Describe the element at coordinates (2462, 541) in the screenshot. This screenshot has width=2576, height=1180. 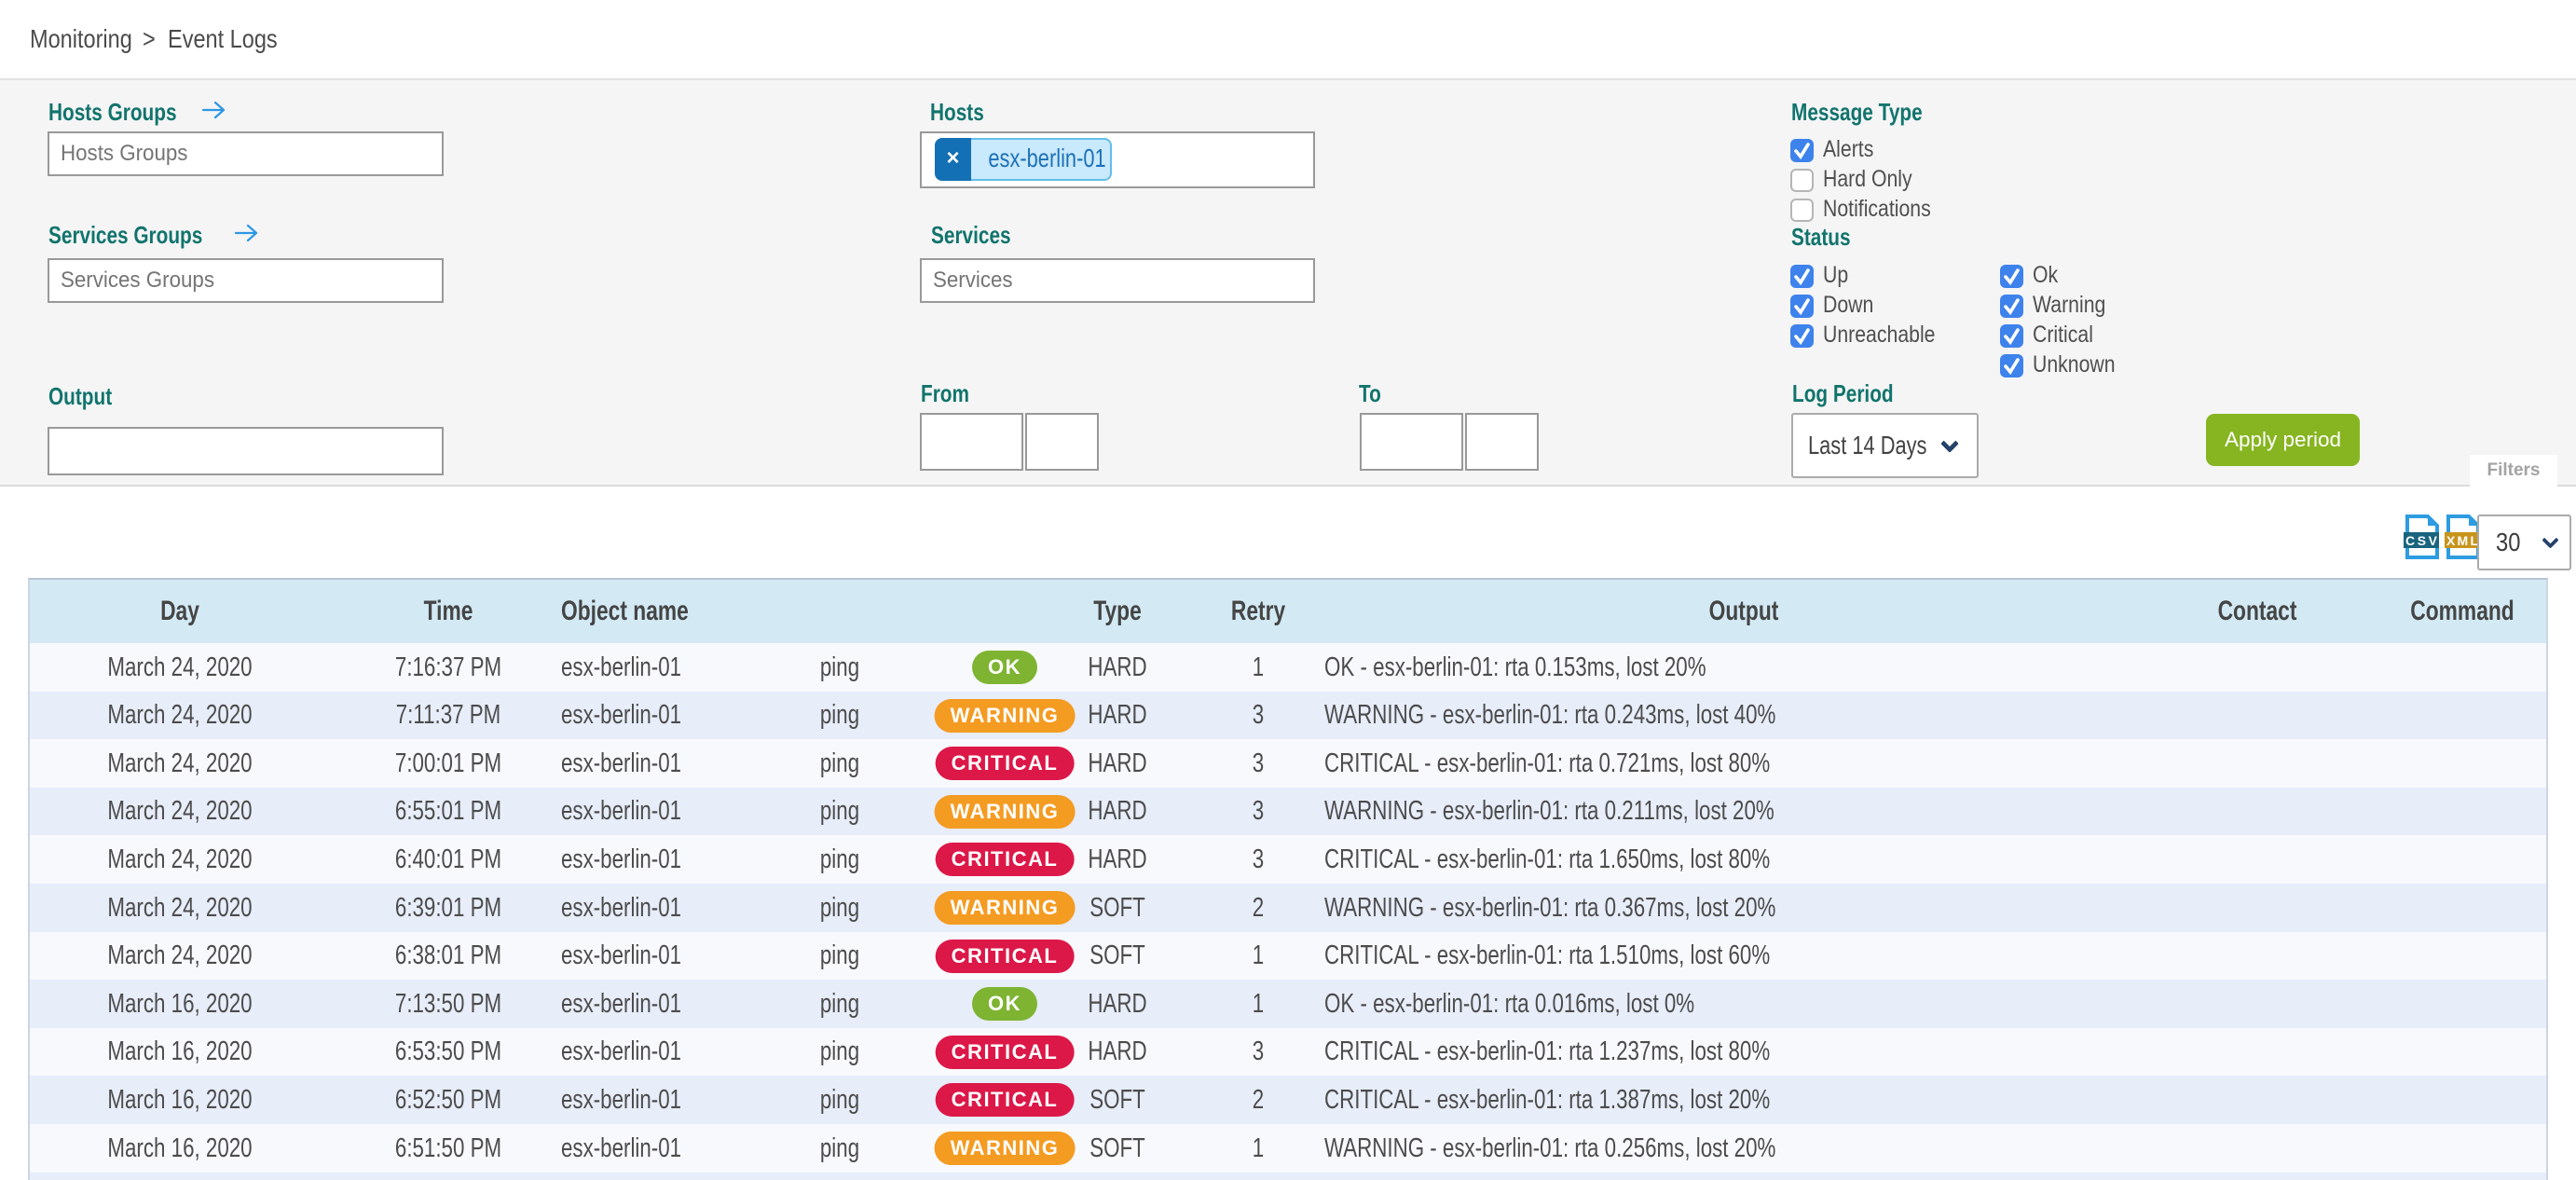
I see `svg-text: XML` at that location.